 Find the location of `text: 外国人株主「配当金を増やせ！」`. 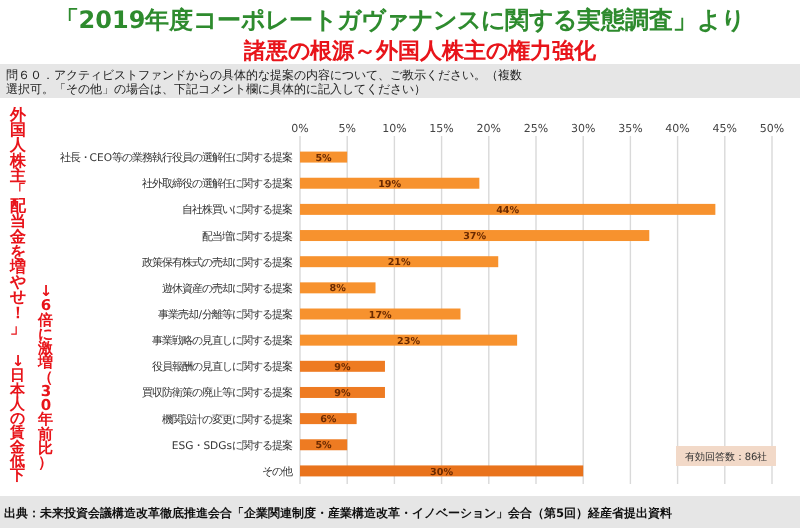

text: 外国人株主「配当金を増やせ！」 is located at coordinates (18, 221).